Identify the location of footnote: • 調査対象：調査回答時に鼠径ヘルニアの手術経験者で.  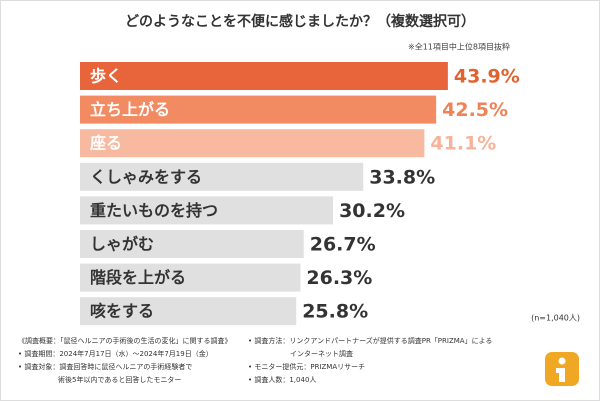
(105, 366).